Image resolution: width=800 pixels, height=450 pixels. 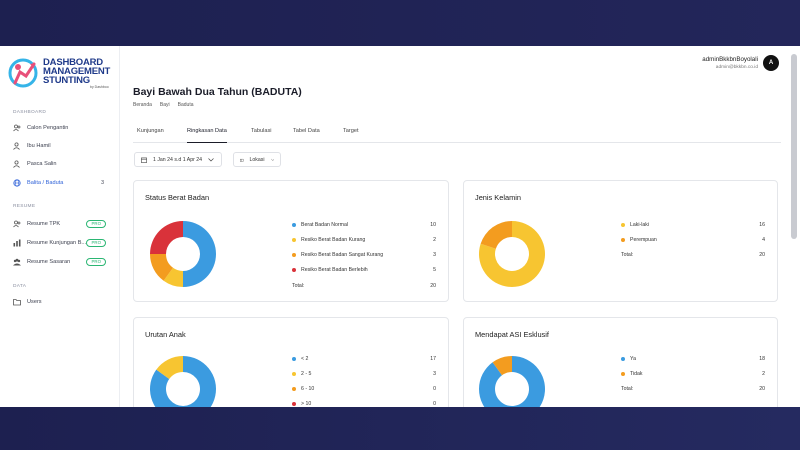 What do you see at coordinates (633, 359) in the screenshot?
I see `legend-label: Ya` at bounding box center [633, 359].